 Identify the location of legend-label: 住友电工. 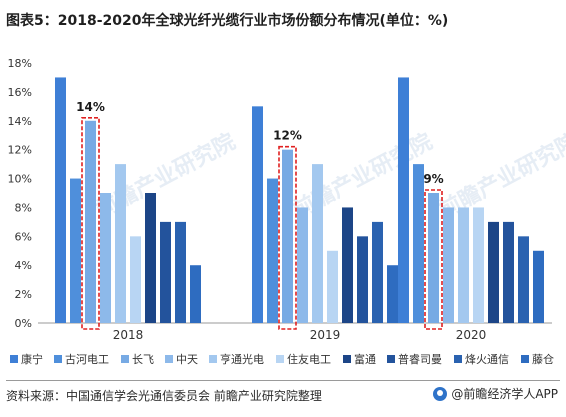
(309, 359).